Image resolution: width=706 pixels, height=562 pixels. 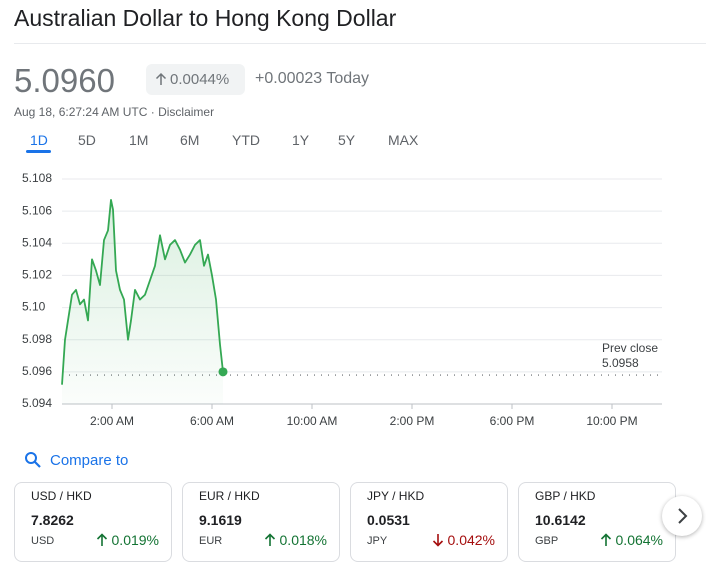 I want to click on y-tick-label: 5.108, so click(x=37, y=178).